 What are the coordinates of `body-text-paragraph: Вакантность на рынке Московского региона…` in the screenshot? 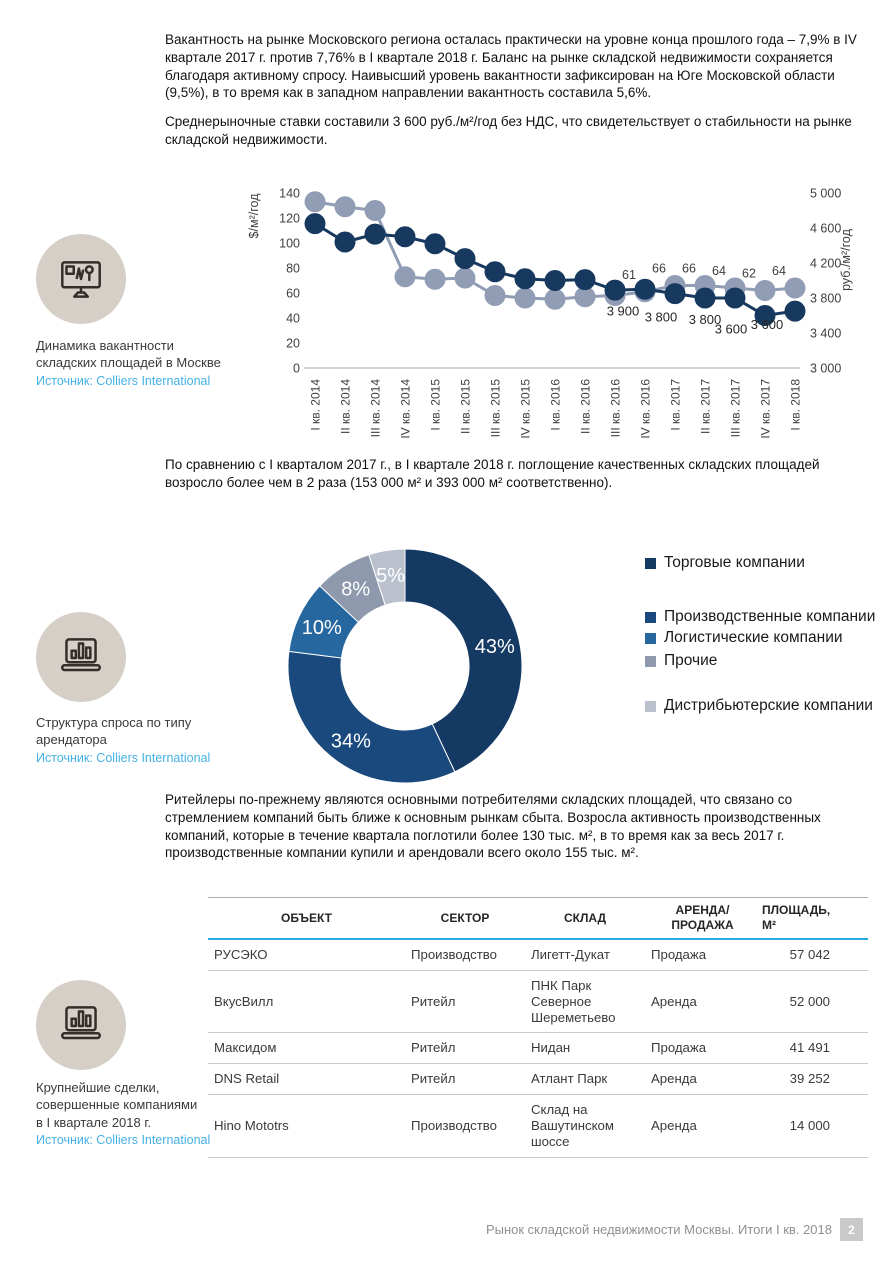 It's located at (511, 66).